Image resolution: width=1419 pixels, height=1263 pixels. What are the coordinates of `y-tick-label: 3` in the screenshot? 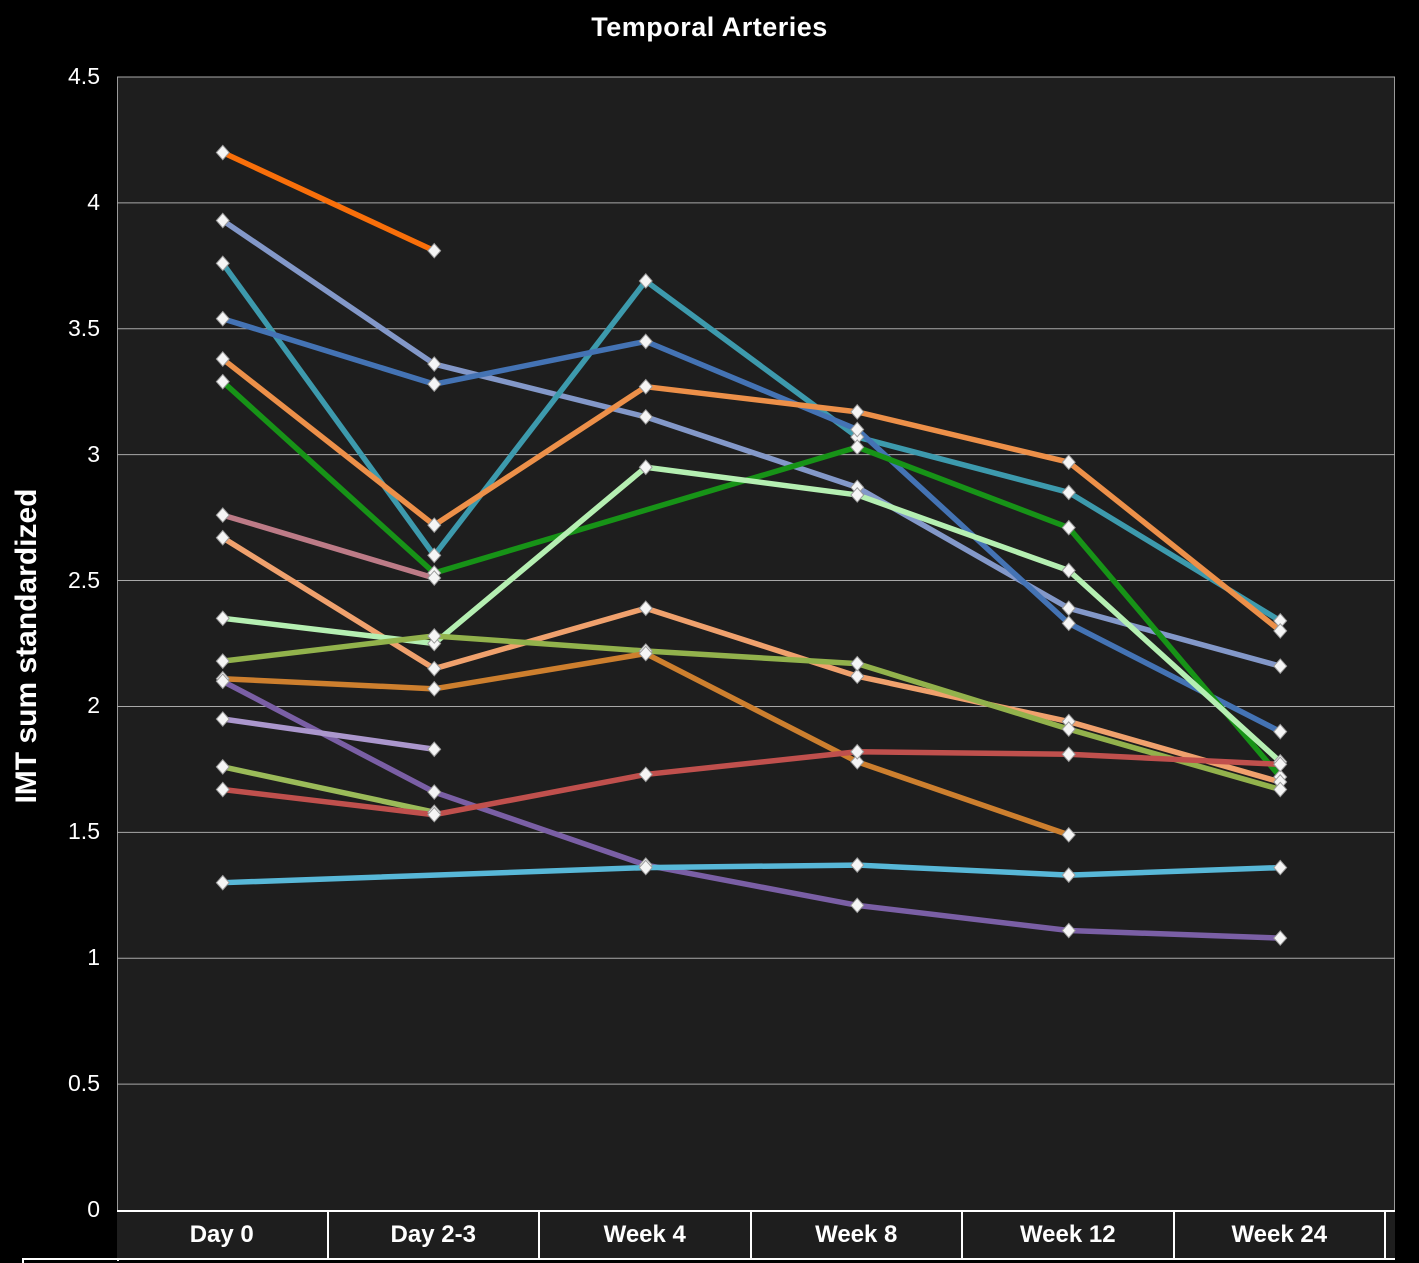 It's located at (93, 453).